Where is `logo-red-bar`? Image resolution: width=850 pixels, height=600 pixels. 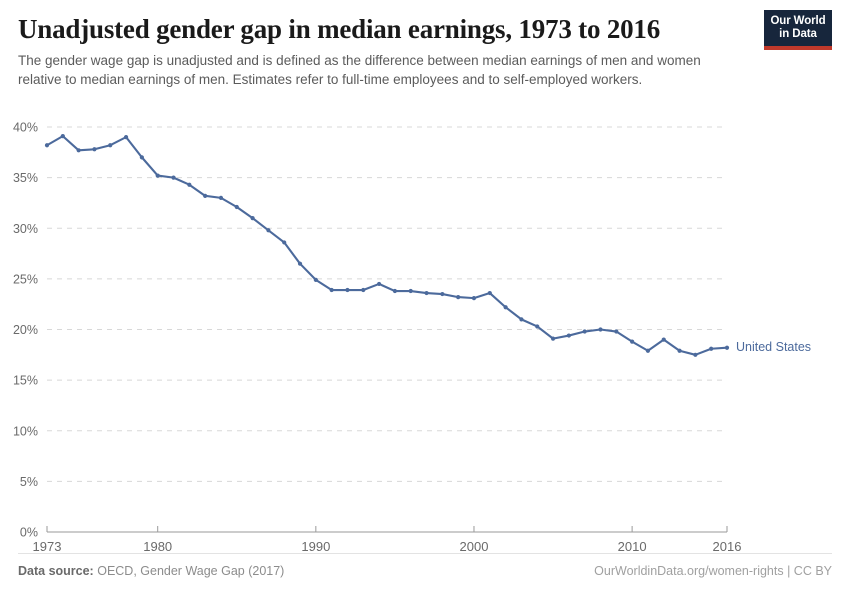
logo-red-bar is located at coordinates (798, 47).